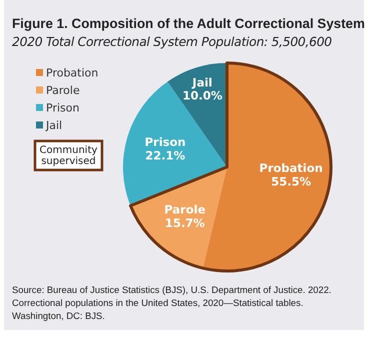  What do you see at coordinates (185, 209) in the screenshot?
I see `slice-label: Parole` at bounding box center [185, 209].